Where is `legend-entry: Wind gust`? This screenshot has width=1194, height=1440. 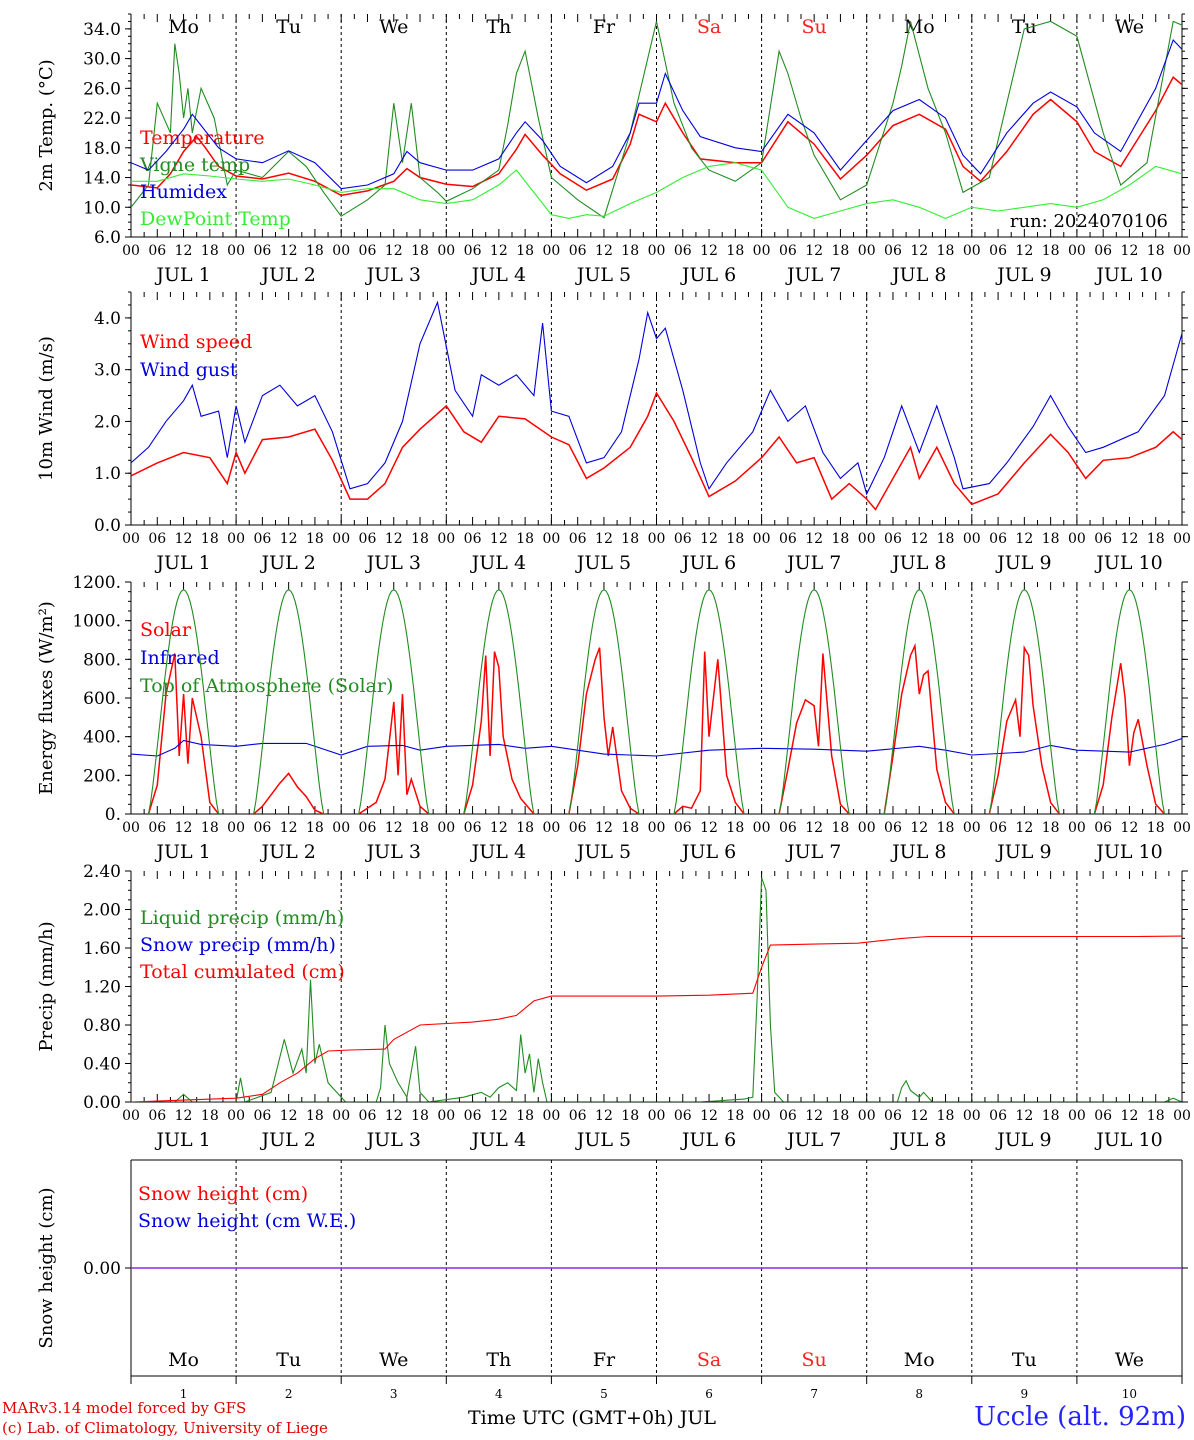
legend-entry: Wind gust is located at coordinates (189, 370).